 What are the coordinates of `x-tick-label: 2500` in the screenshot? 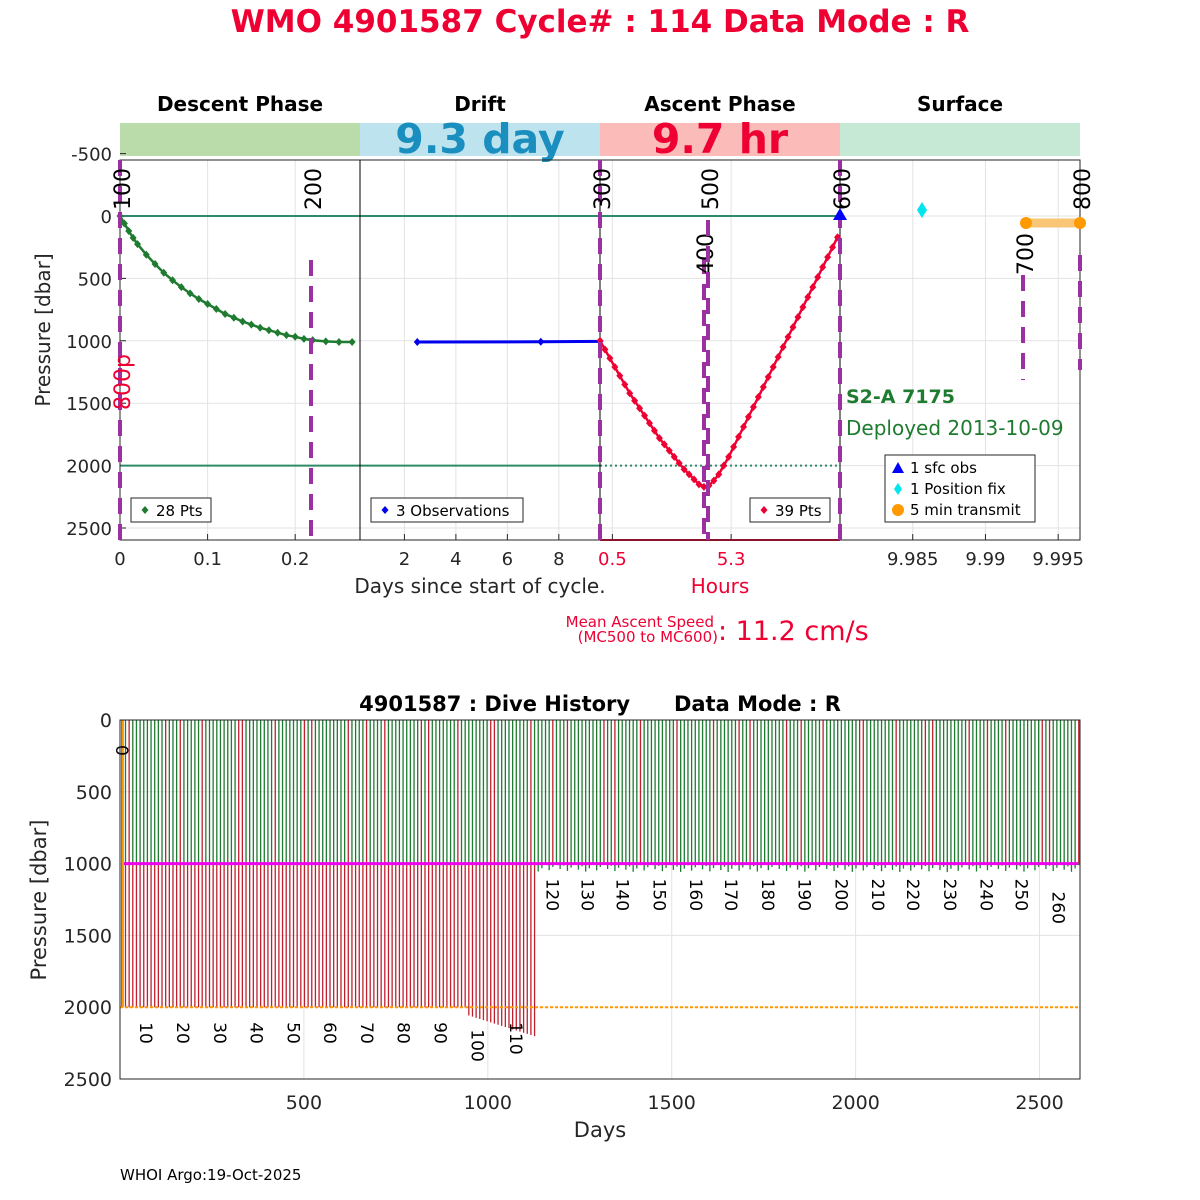 It's located at (1039, 1103).